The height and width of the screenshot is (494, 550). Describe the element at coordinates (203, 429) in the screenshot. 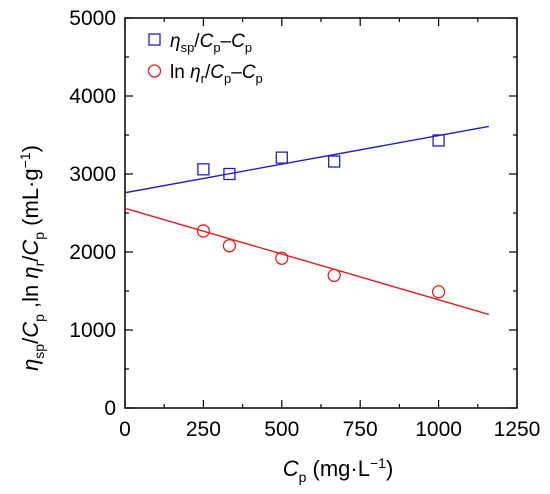

I see `x-tick-label: 250` at that location.